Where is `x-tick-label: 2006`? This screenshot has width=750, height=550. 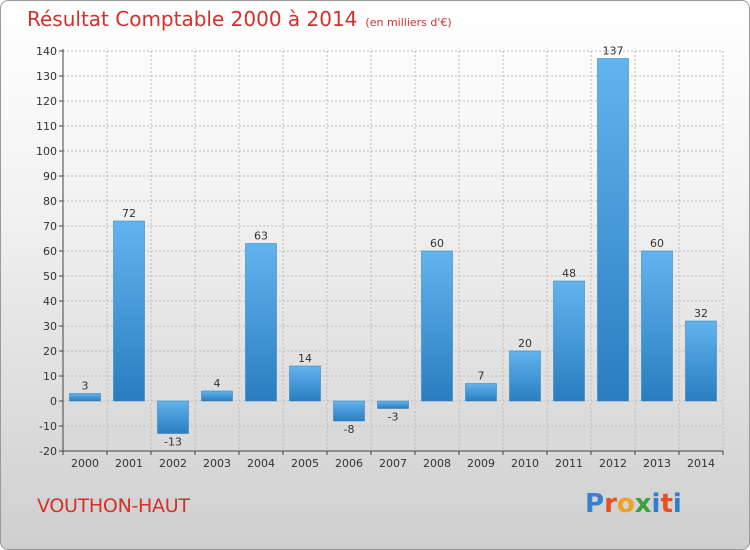 x-tick-label: 2006 is located at coordinates (349, 463).